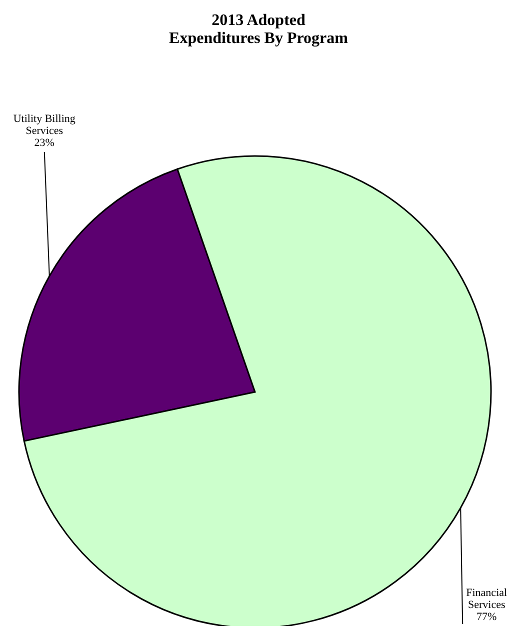  Describe the element at coordinates (486, 617) in the screenshot. I see `data-label: 77%` at that location.